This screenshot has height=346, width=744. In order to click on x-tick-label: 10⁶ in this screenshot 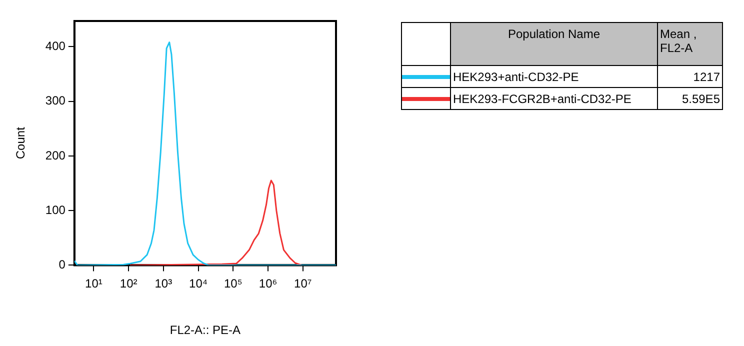, I will do `click(268, 283)`.